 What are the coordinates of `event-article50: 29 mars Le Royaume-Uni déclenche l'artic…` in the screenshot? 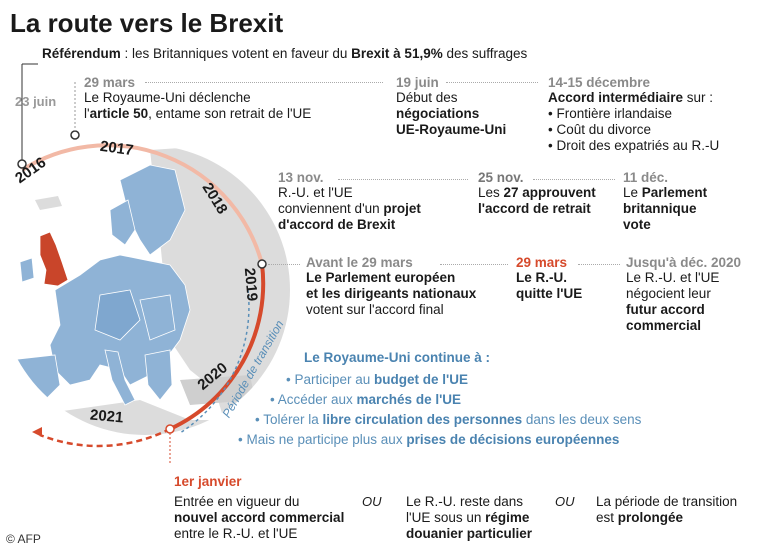 It's located at (198, 98).